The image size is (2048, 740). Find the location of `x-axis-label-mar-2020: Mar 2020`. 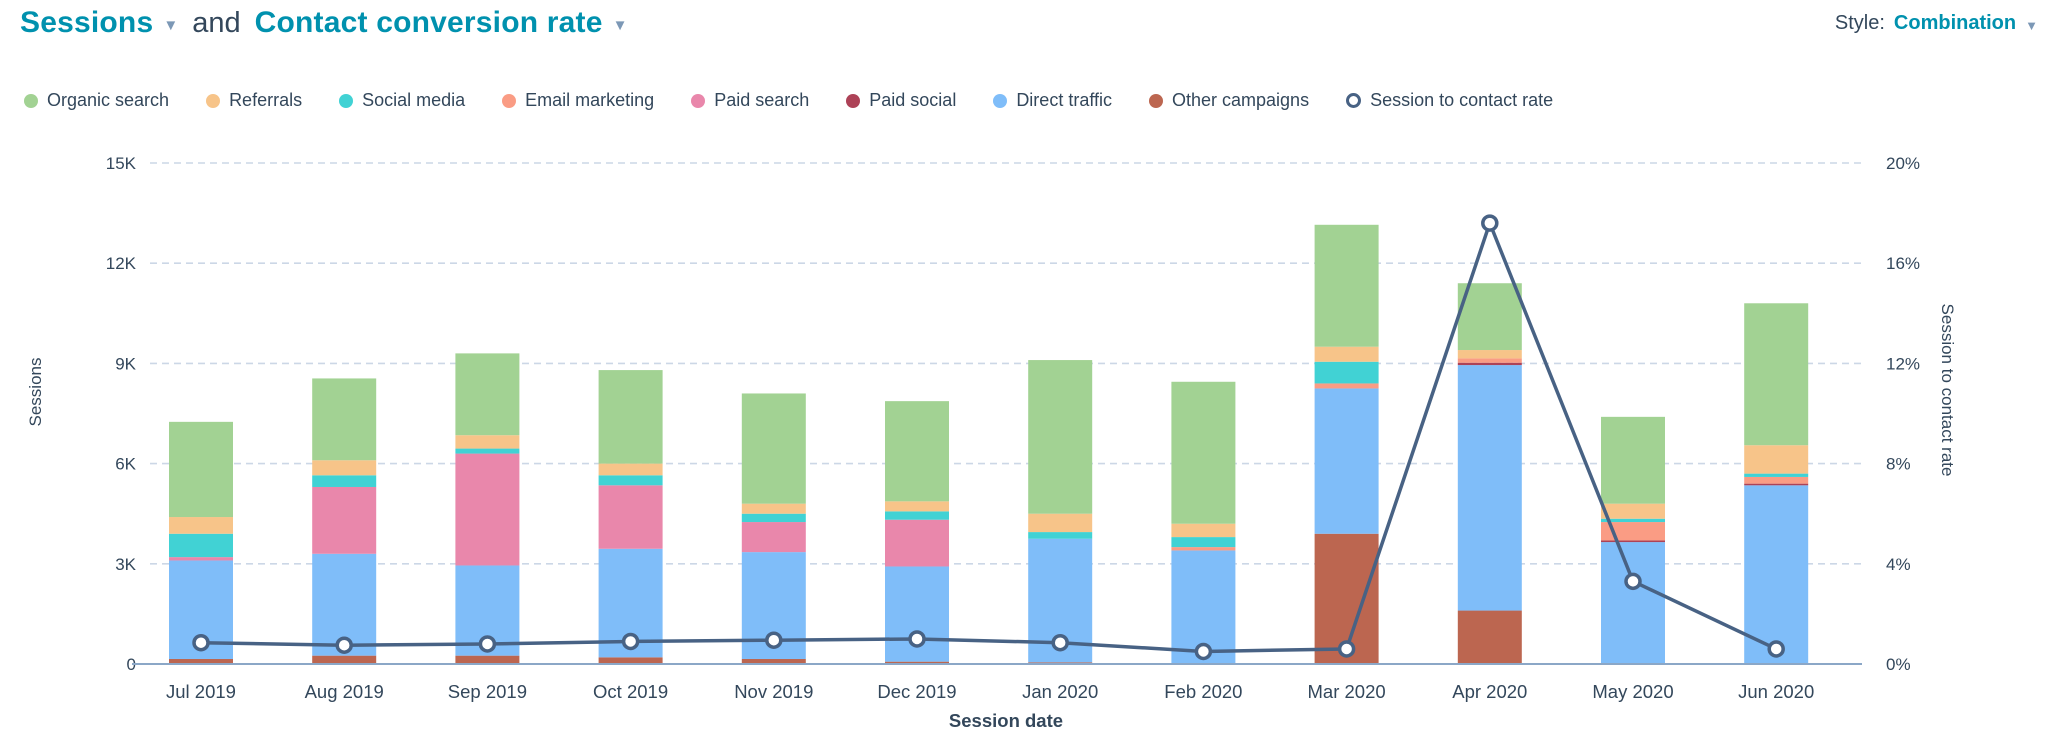

x-axis-label-mar-2020: Mar 2020 is located at coordinates (1347, 691).